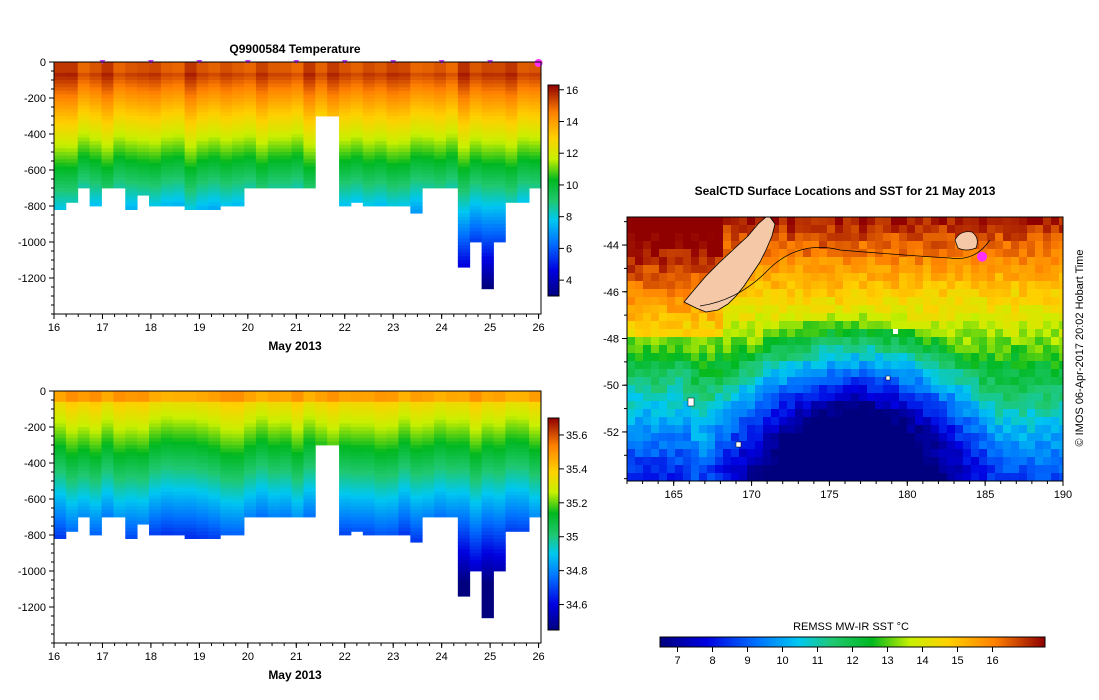 This screenshot has width=1099, height=700. I want to click on x-tick-label: 16, so click(54, 328).